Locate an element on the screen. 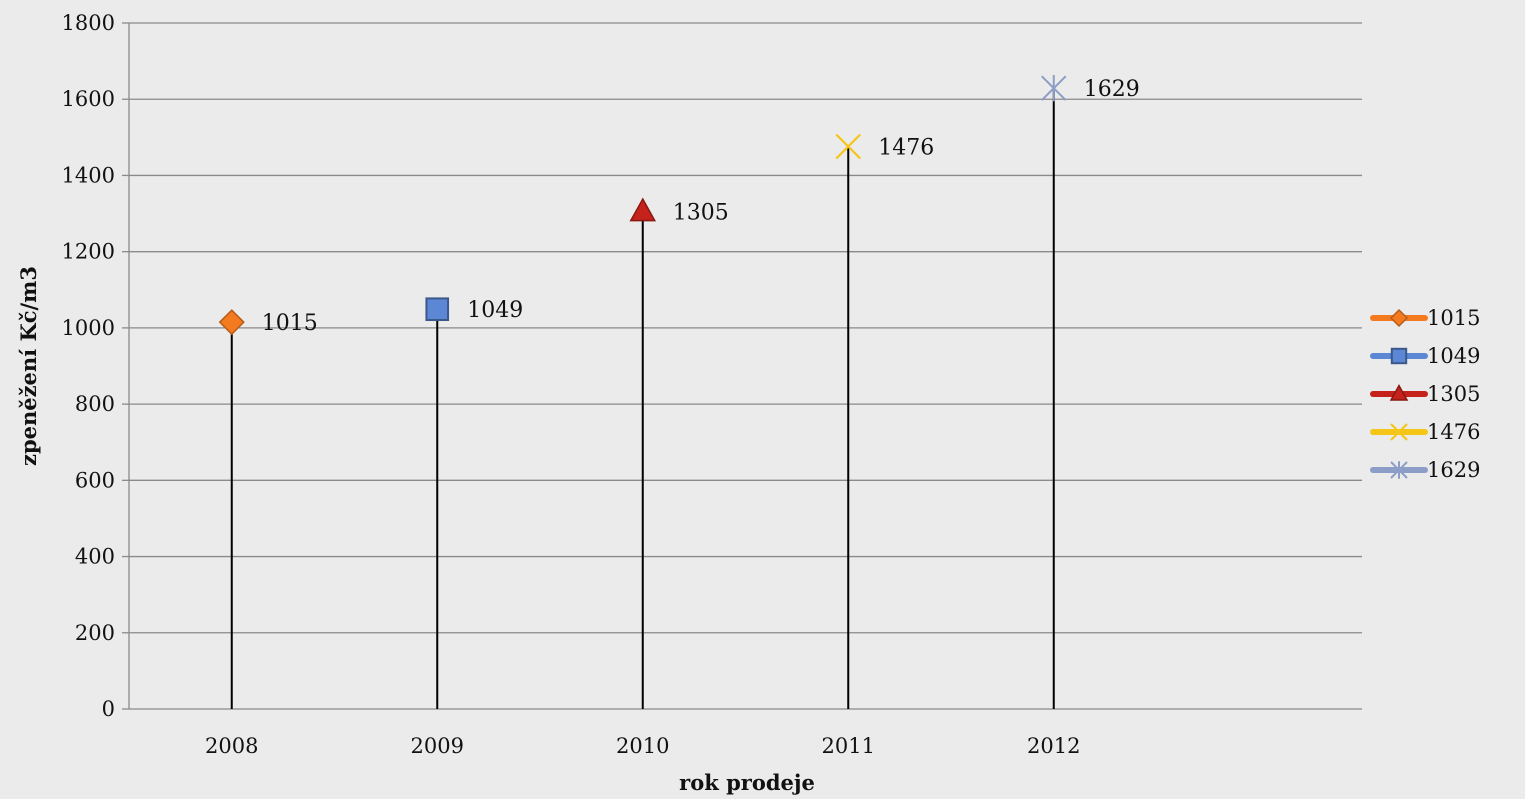  data-point-2011 is located at coordinates (848, 146).